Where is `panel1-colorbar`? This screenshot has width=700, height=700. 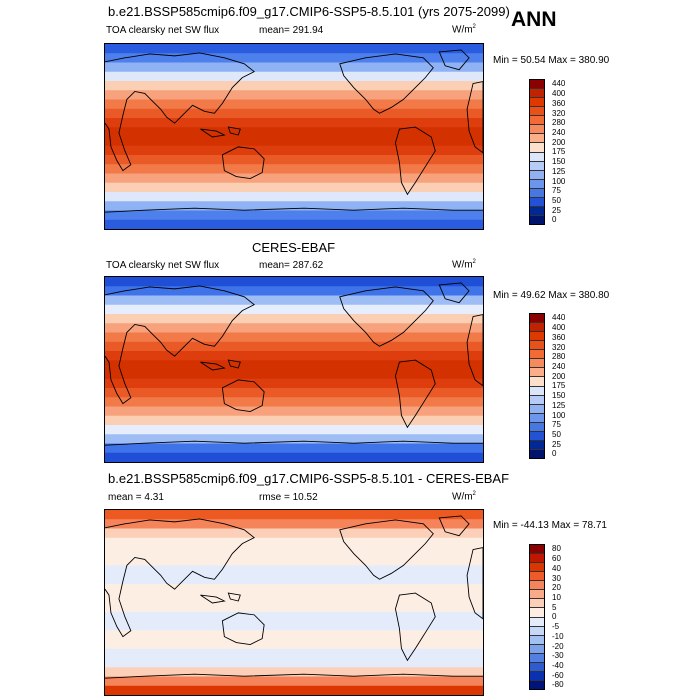
panel1-colorbar is located at coordinates (537, 152).